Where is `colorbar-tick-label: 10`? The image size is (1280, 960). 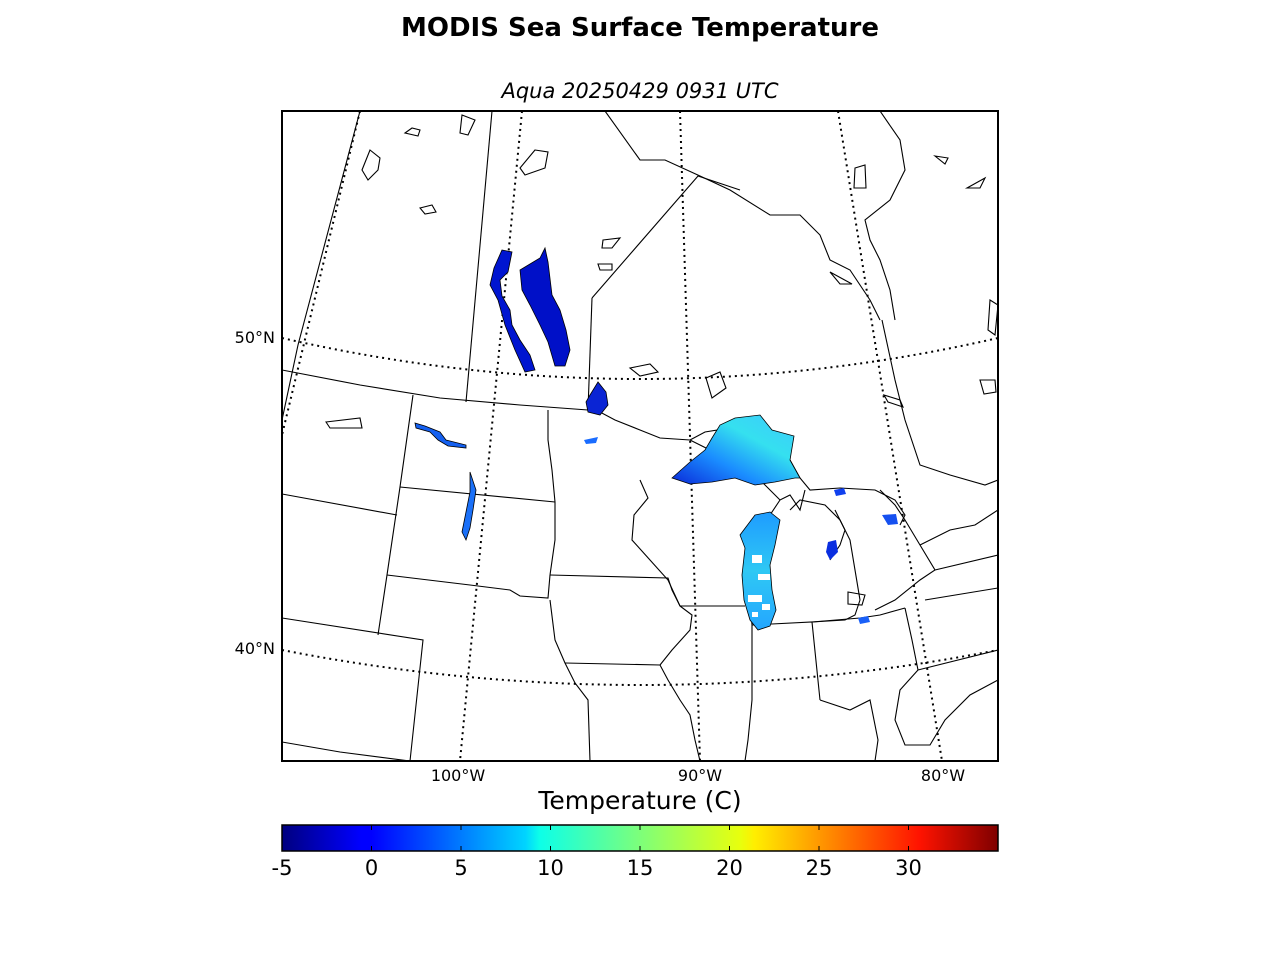 colorbar-tick-label: 10 is located at coordinates (550, 868).